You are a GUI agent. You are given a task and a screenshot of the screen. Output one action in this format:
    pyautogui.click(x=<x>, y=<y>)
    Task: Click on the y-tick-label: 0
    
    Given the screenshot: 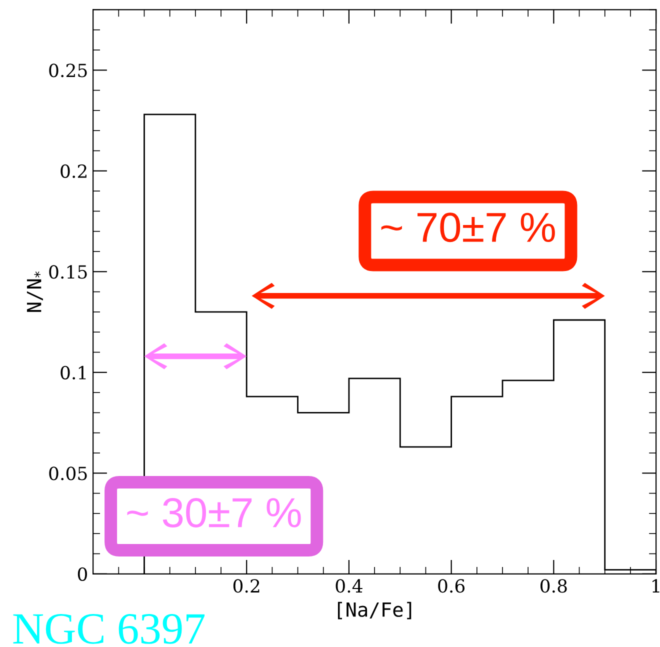 What is the action you would take?
    pyautogui.click(x=82, y=574)
    